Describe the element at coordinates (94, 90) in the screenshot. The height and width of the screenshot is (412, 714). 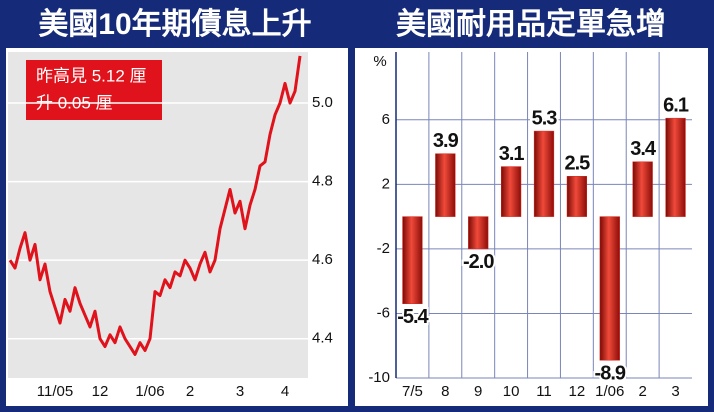
I see `annotation-box` at that location.